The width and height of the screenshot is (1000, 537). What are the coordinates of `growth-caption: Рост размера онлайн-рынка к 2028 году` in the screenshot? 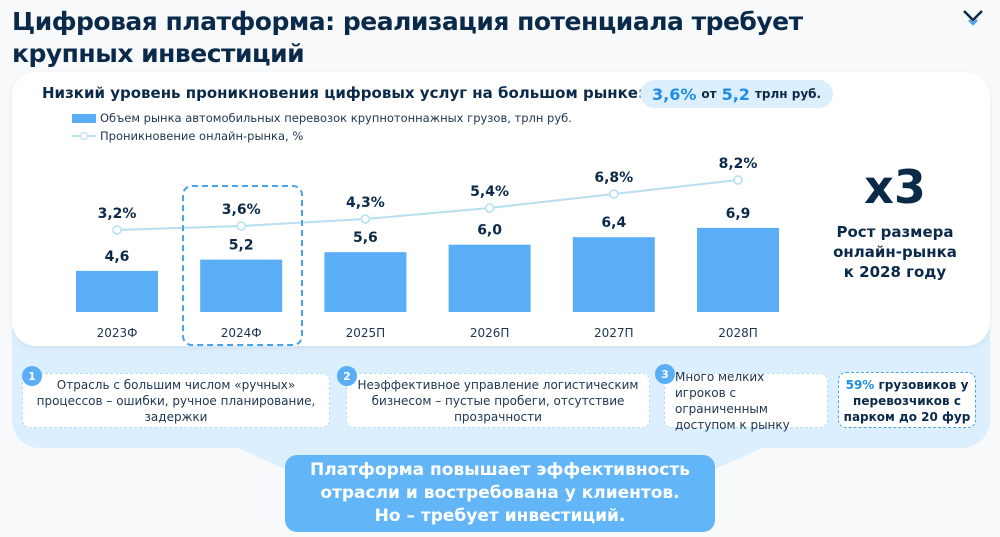 It's located at (895, 252).